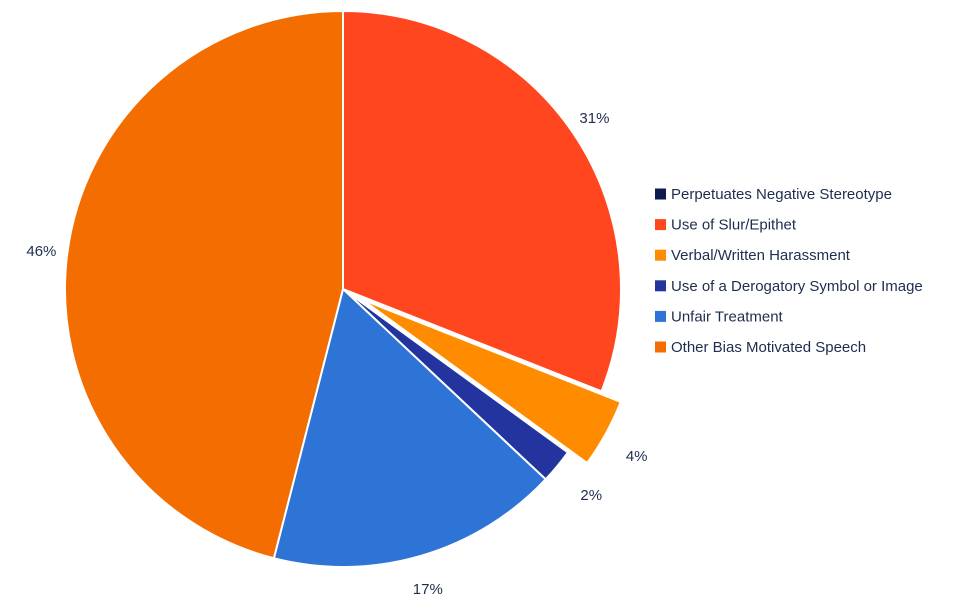 This screenshot has height=599, width=969. I want to click on data-label-use-of-slur-epithet: 31%, so click(594, 118).